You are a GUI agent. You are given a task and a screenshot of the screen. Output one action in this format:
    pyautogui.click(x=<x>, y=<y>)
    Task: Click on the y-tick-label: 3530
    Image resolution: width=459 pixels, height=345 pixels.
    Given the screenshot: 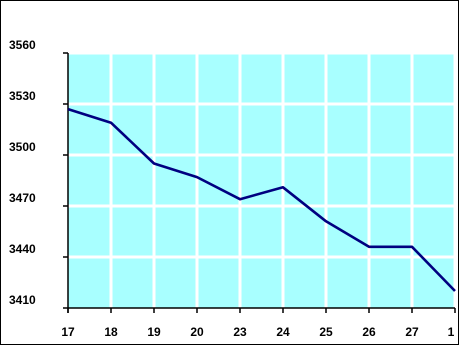 What is the action you would take?
    pyautogui.click(x=22, y=96)
    